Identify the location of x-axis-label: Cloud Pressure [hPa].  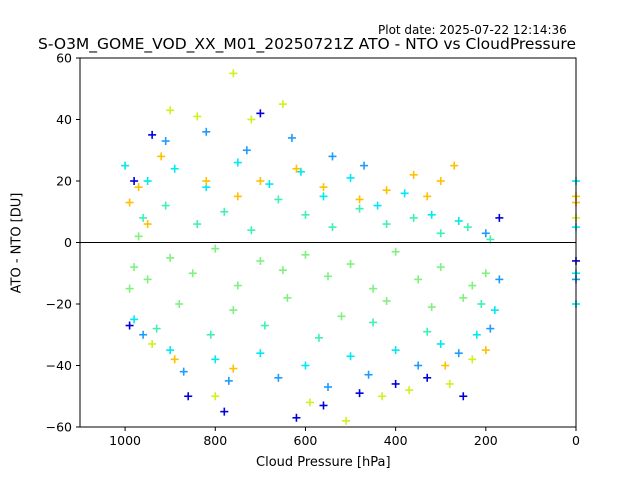
(323, 462).